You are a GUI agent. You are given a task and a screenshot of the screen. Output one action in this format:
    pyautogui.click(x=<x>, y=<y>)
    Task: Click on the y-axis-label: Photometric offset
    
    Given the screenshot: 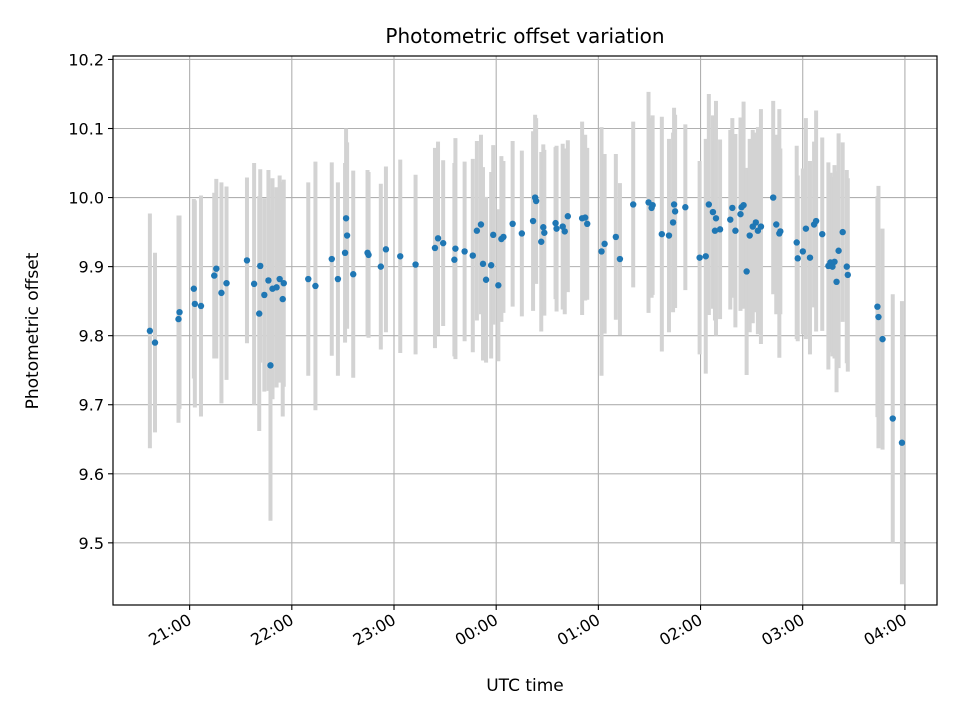 What is the action you would take?
    pyautogui.click(x=33, y=330)
    